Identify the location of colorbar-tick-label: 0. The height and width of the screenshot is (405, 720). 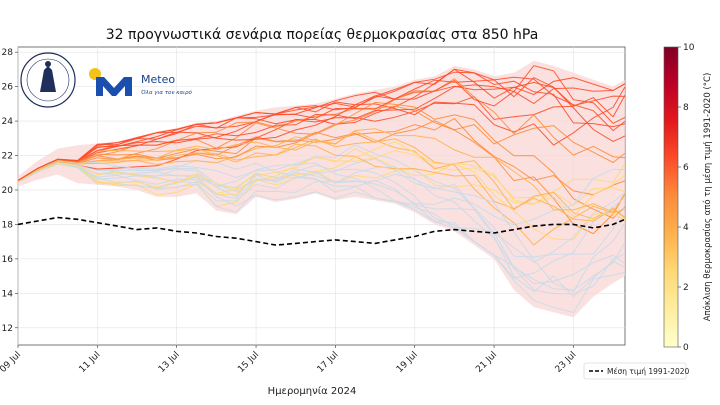
(686, 348).